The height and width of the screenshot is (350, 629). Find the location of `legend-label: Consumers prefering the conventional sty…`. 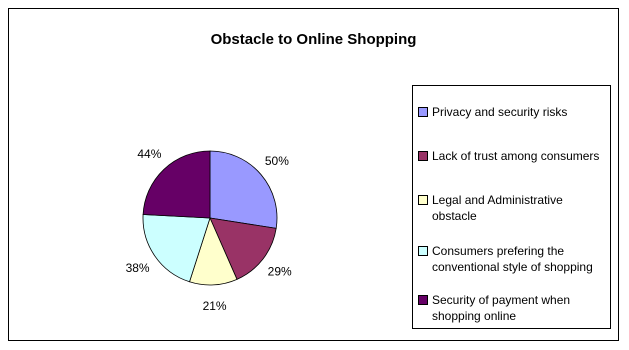

legend-label: Consumers prefering the conventional sty… is located at coordinates (512, 259).